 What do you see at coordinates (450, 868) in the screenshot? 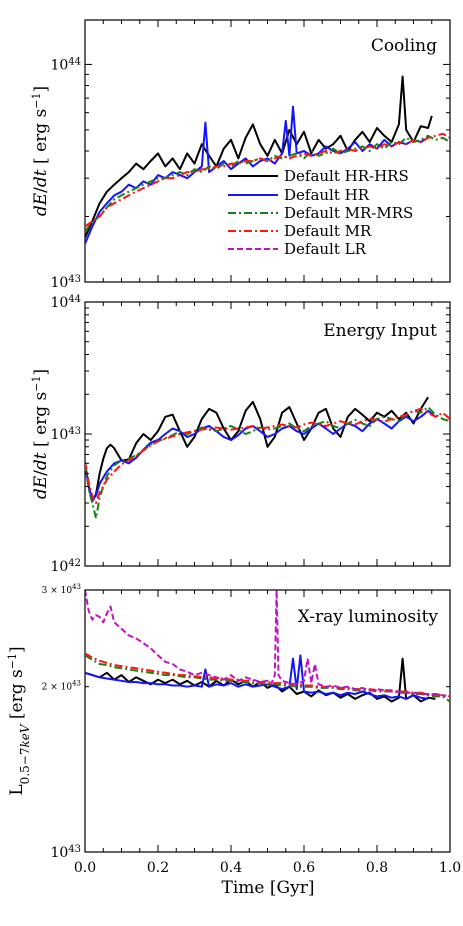
I see `x-tick-label: 1.0` at bounding box center [450, 868].